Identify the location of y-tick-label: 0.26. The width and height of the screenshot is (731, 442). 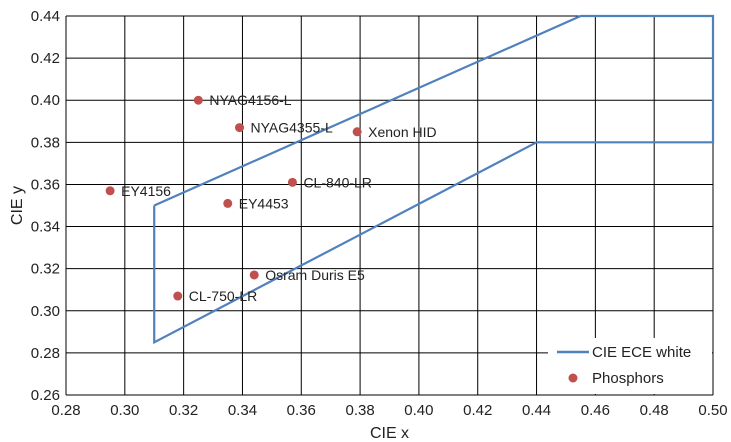
(45, 395).